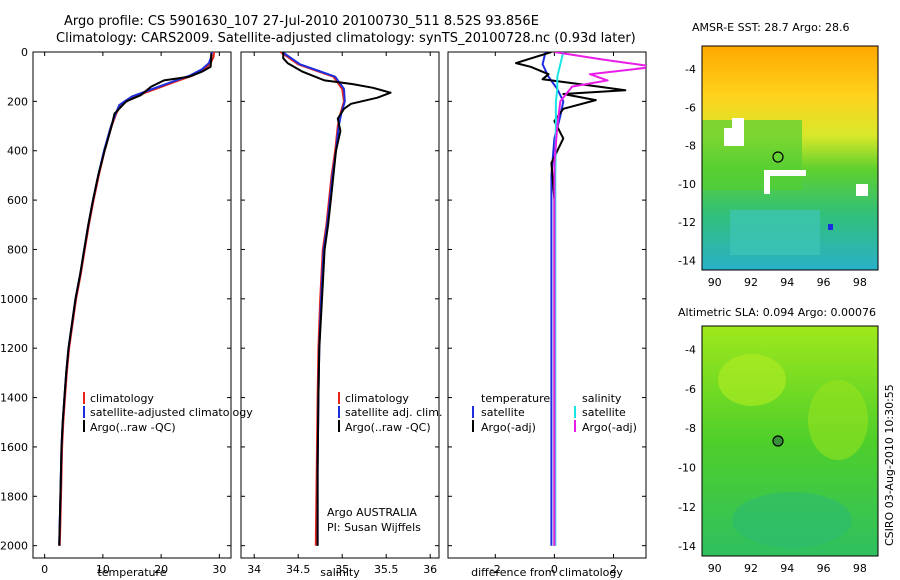 This screenshot has width=900, height=580. I want to click on sst-map-ytick-label: -6, so click(690, 107).